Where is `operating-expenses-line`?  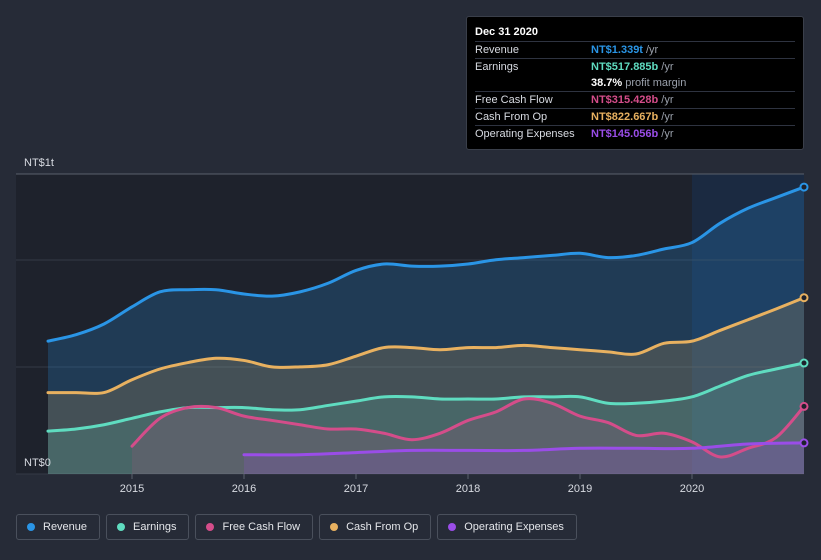
operating-expenses-line is located at coordinates (524, 449).